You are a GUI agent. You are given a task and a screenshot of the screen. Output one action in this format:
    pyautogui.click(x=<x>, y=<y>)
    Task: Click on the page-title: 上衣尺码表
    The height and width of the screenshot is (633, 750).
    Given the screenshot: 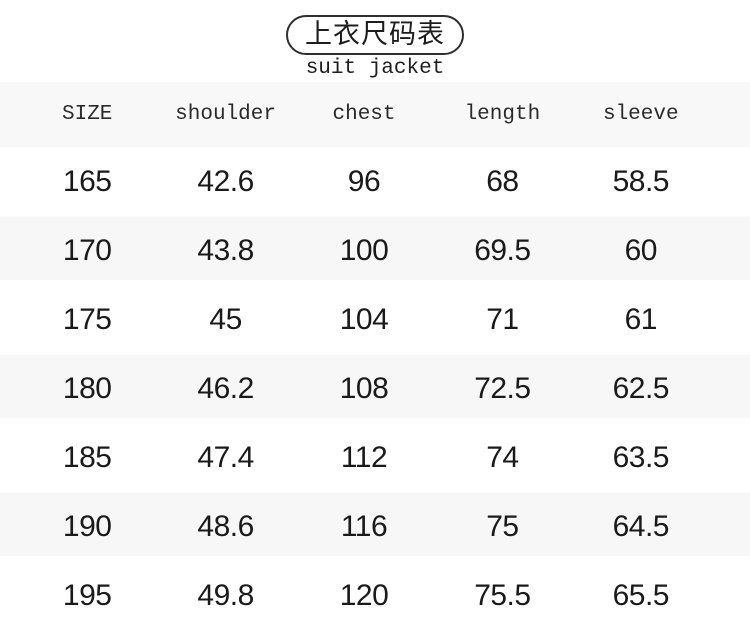 What is the action you would take?
    pyautogui.click(x=375, y=34)
    